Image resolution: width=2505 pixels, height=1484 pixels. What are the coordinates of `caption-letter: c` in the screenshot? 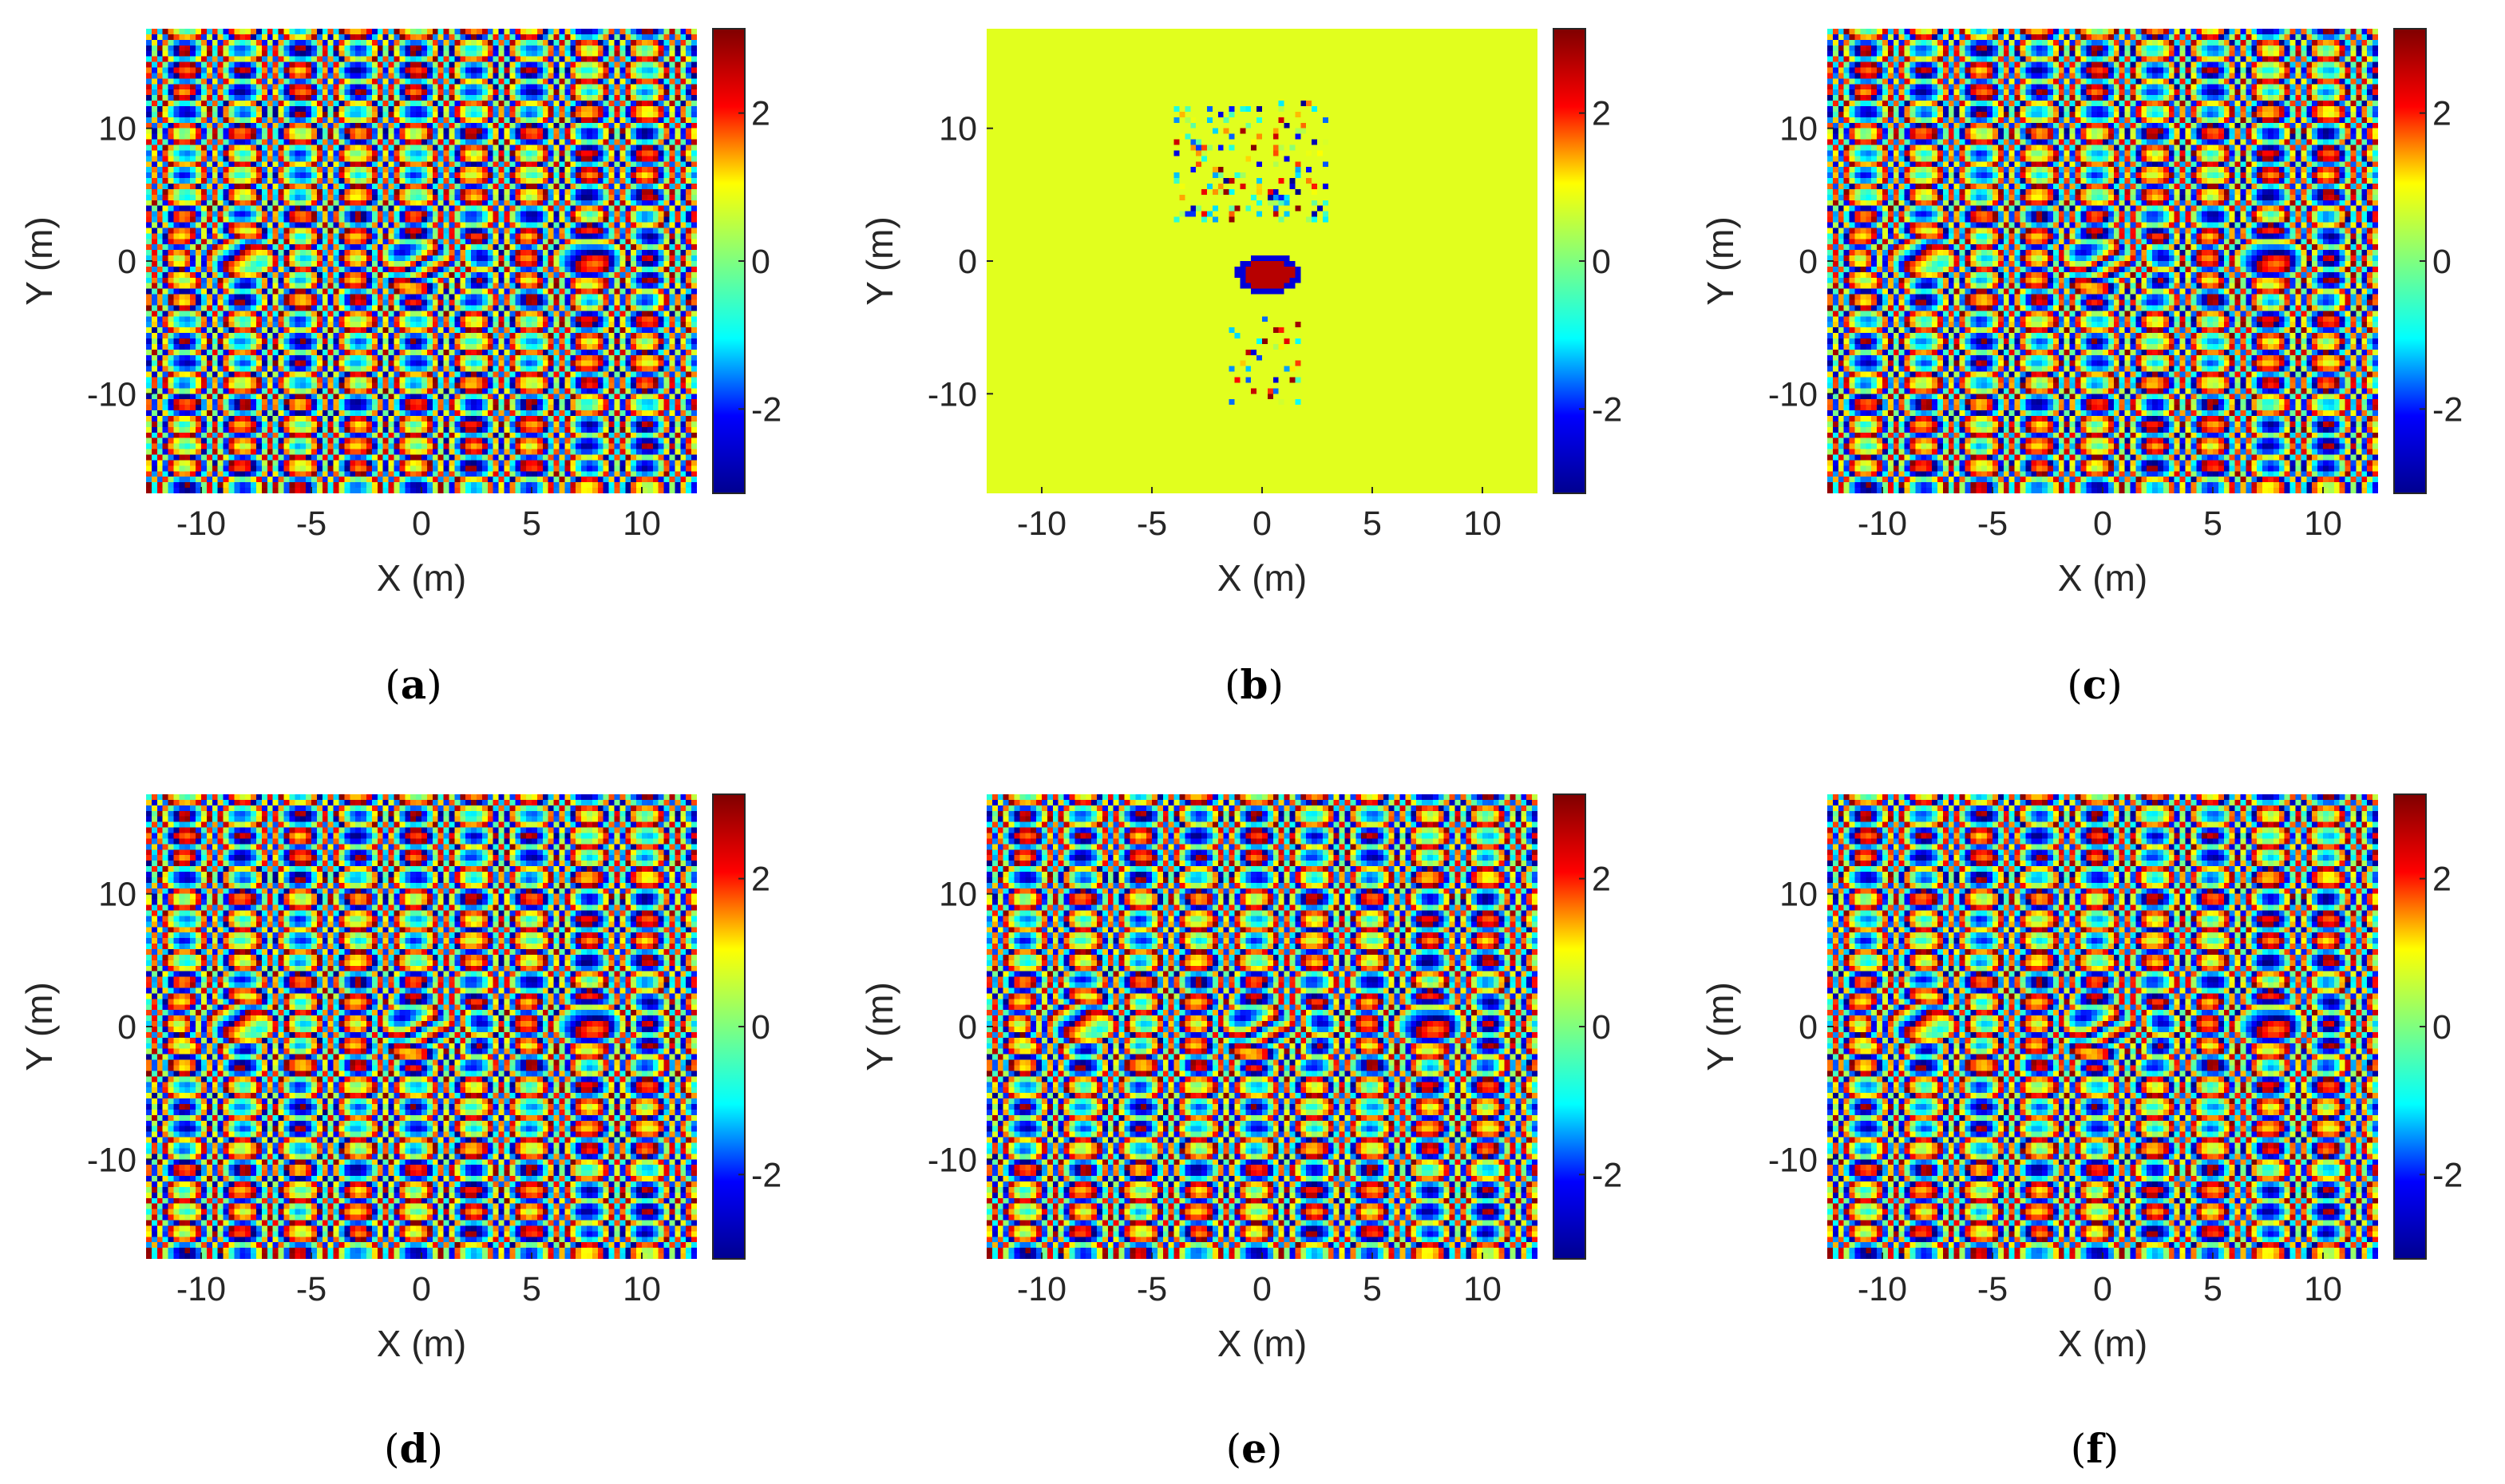 It's located at (2095, 684).